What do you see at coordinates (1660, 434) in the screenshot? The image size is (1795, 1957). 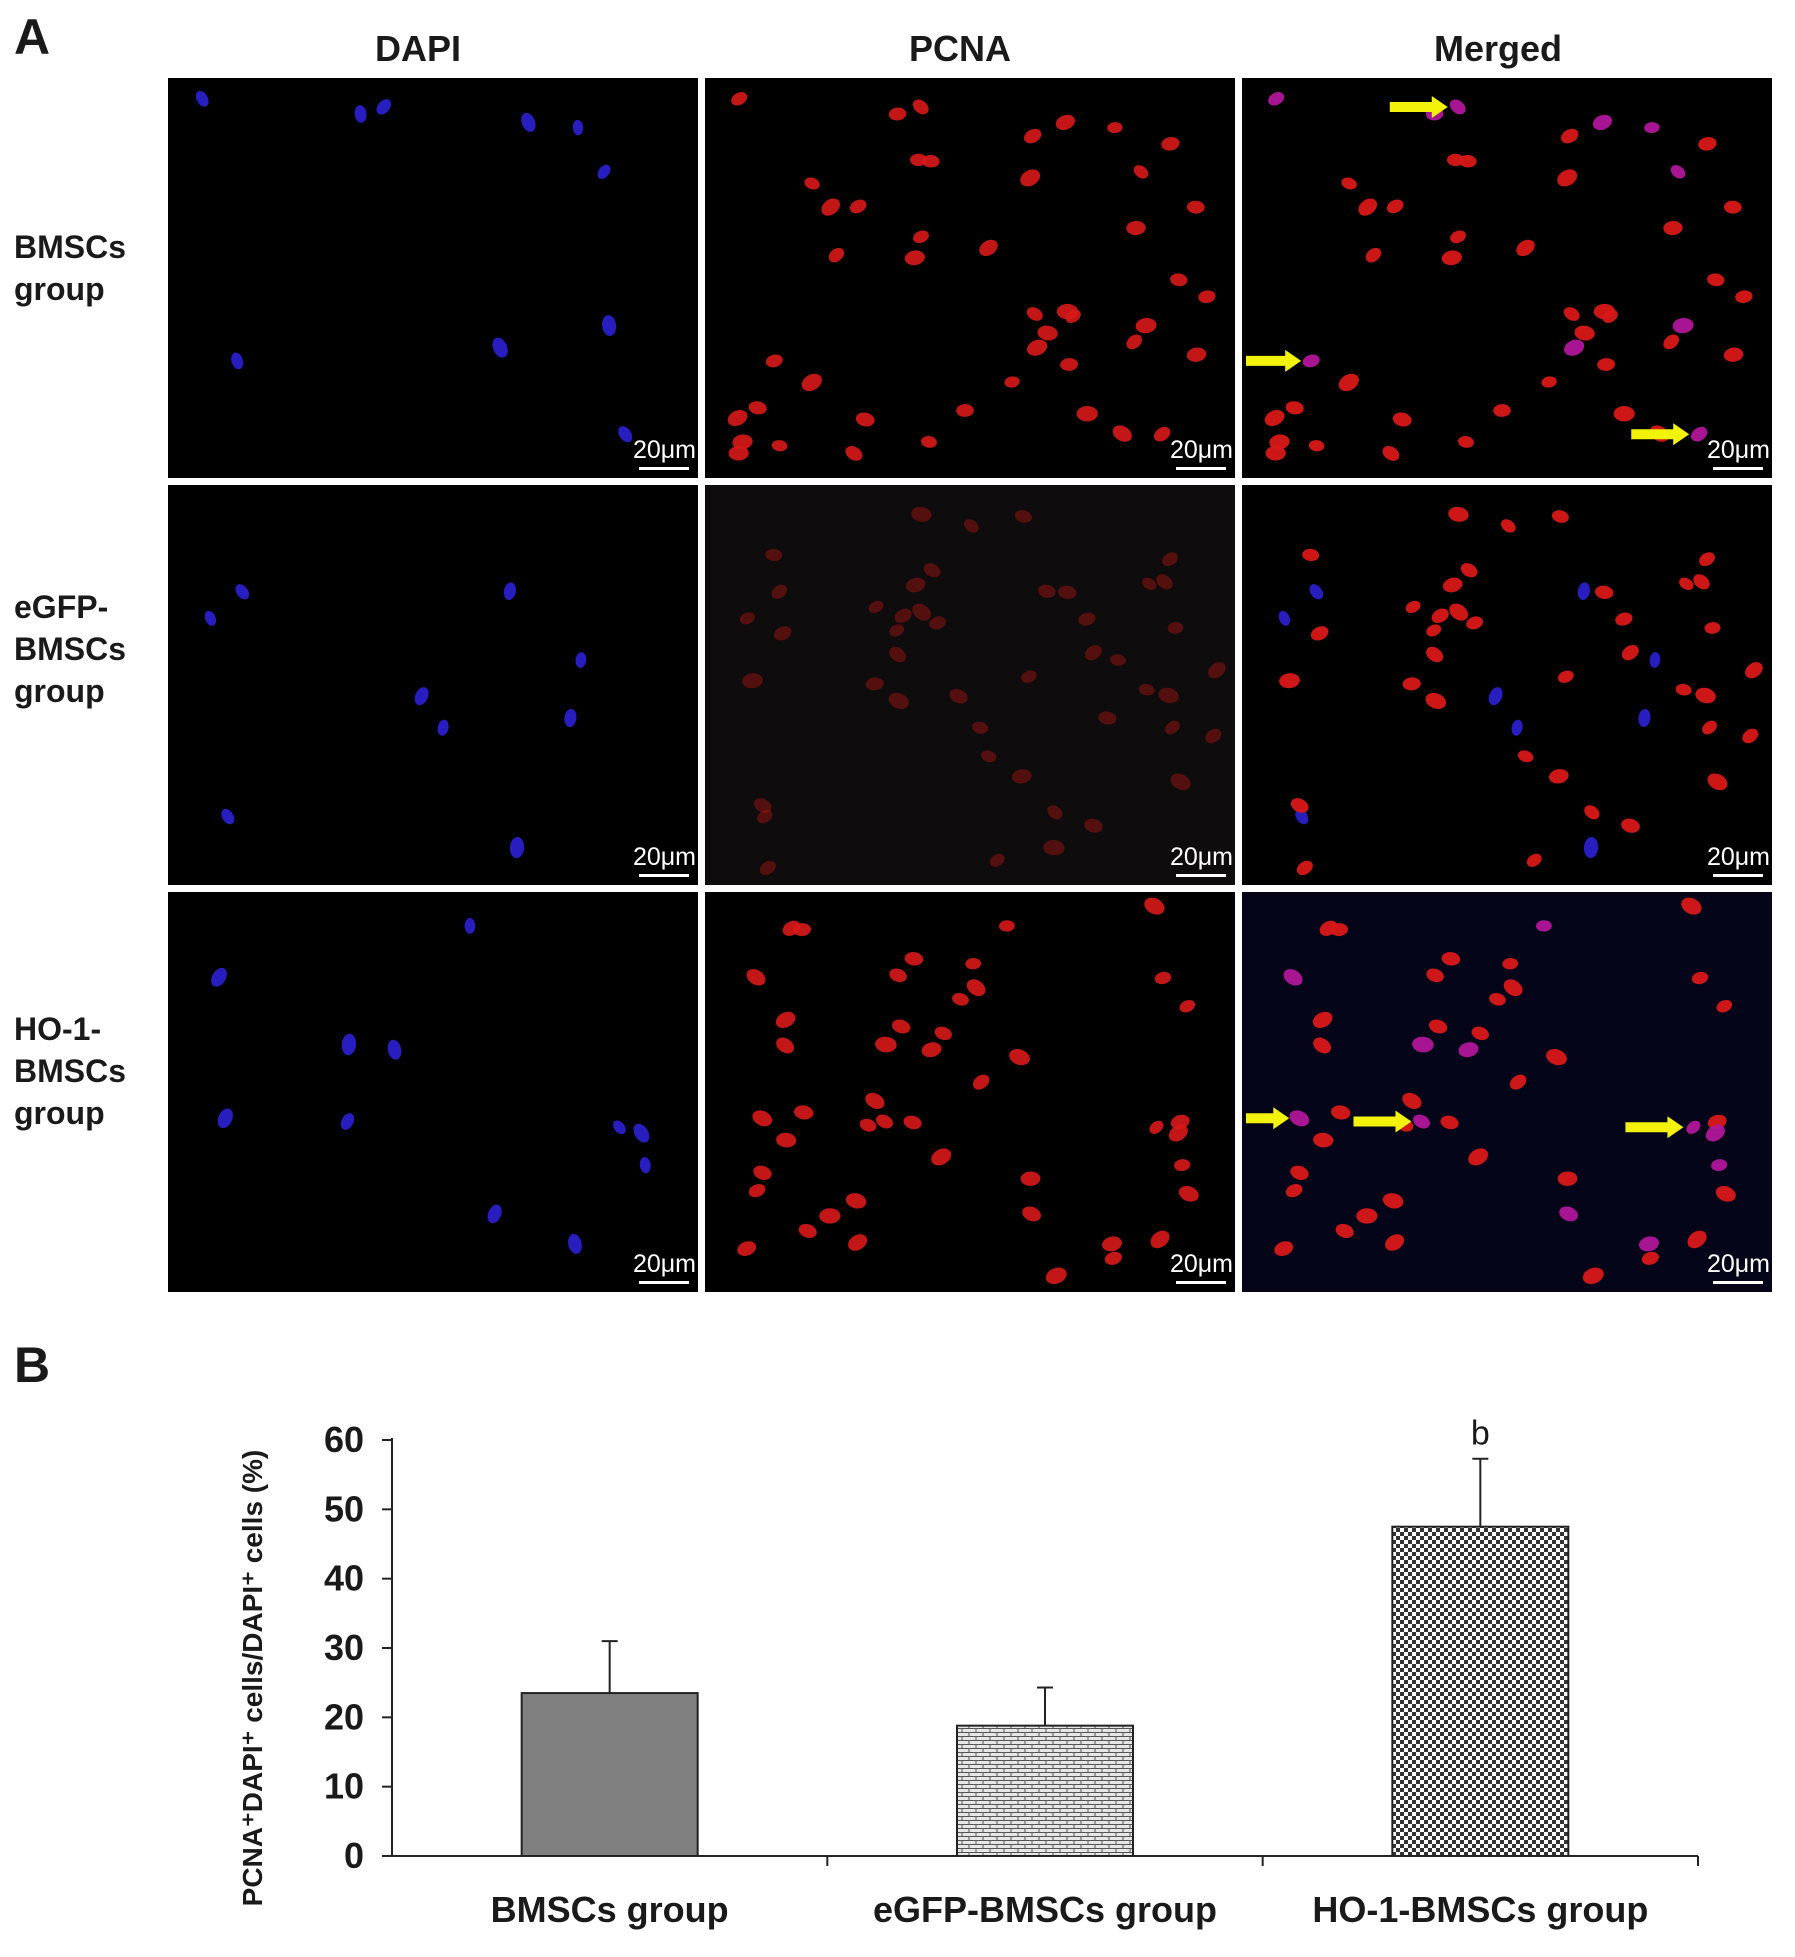 I see `arrow-icon` at bounding box center [1660, 434].